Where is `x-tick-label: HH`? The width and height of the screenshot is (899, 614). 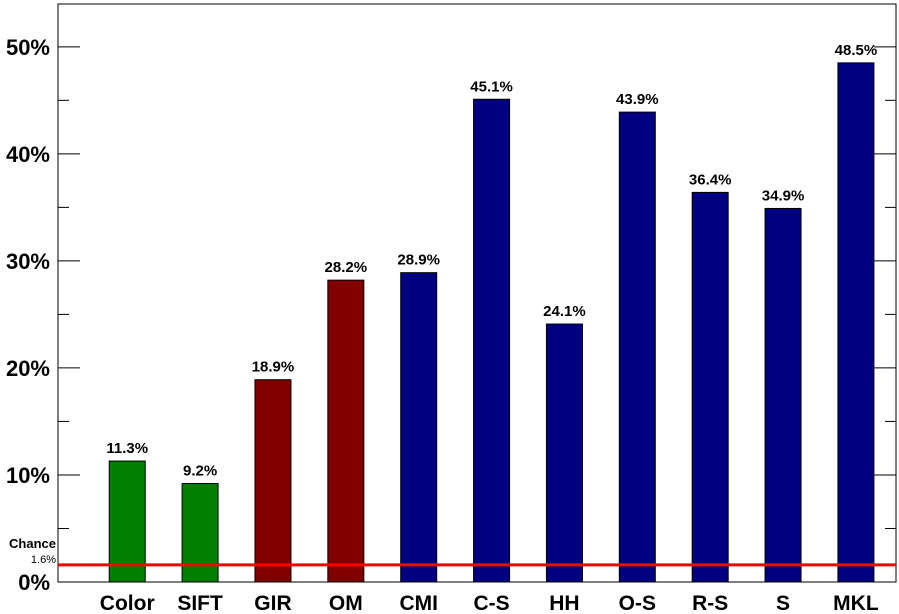
x-tick-label: HH is located at coordinates (564, 603).